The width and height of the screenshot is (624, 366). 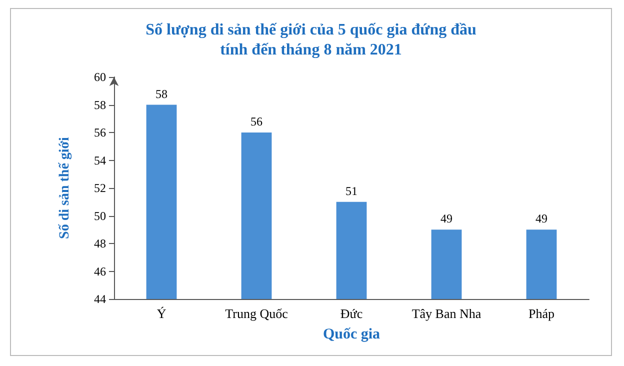 I want to click on x-tick-label: Tây Ban Nha, so click(x=447, y=313).